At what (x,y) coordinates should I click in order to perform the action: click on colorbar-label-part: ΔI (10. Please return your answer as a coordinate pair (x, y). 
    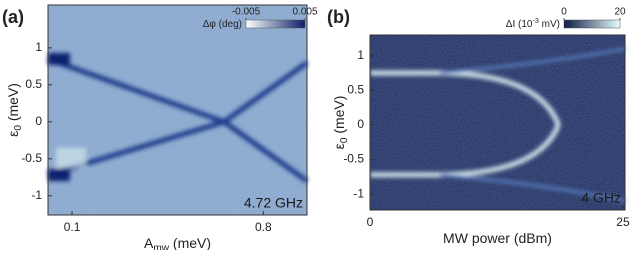
    Looking at the image, I should click on (519, 24).